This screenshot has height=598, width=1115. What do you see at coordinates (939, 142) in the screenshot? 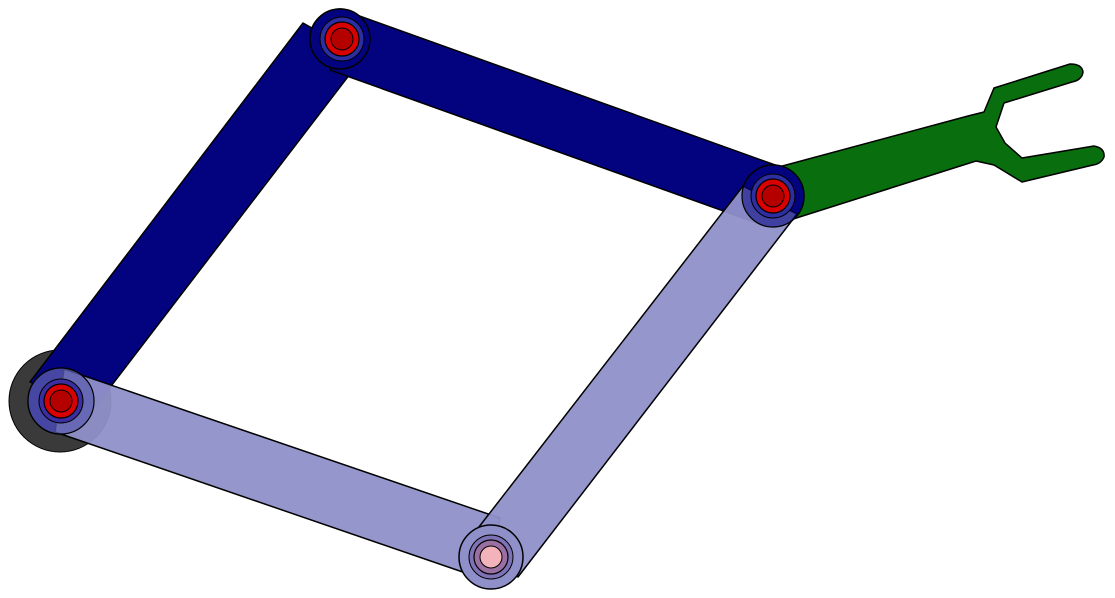
I see `gripper-arm` at bounding box center [939, 142].